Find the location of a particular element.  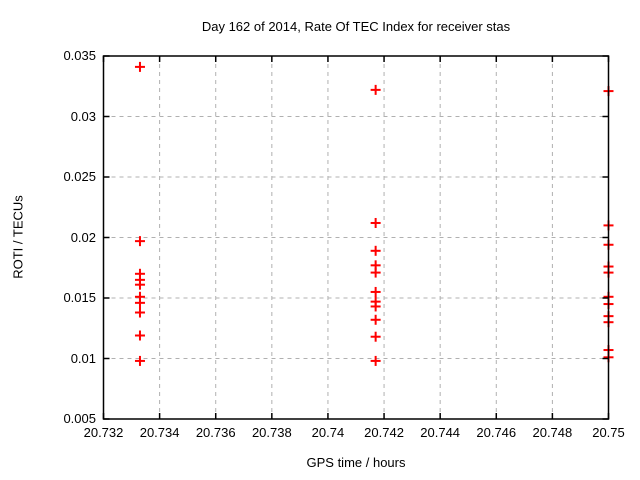

x-tick-label: 20.742 is located at coordinates (384, 432).